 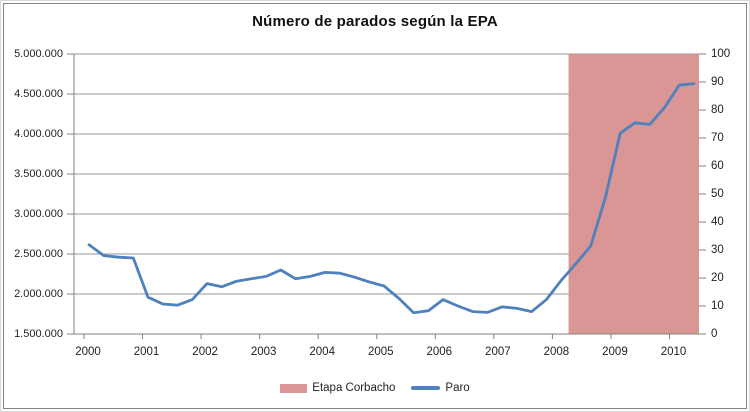 I want to click on left-axis-tick-label: 1.500.000, so click(x=38, y=334).